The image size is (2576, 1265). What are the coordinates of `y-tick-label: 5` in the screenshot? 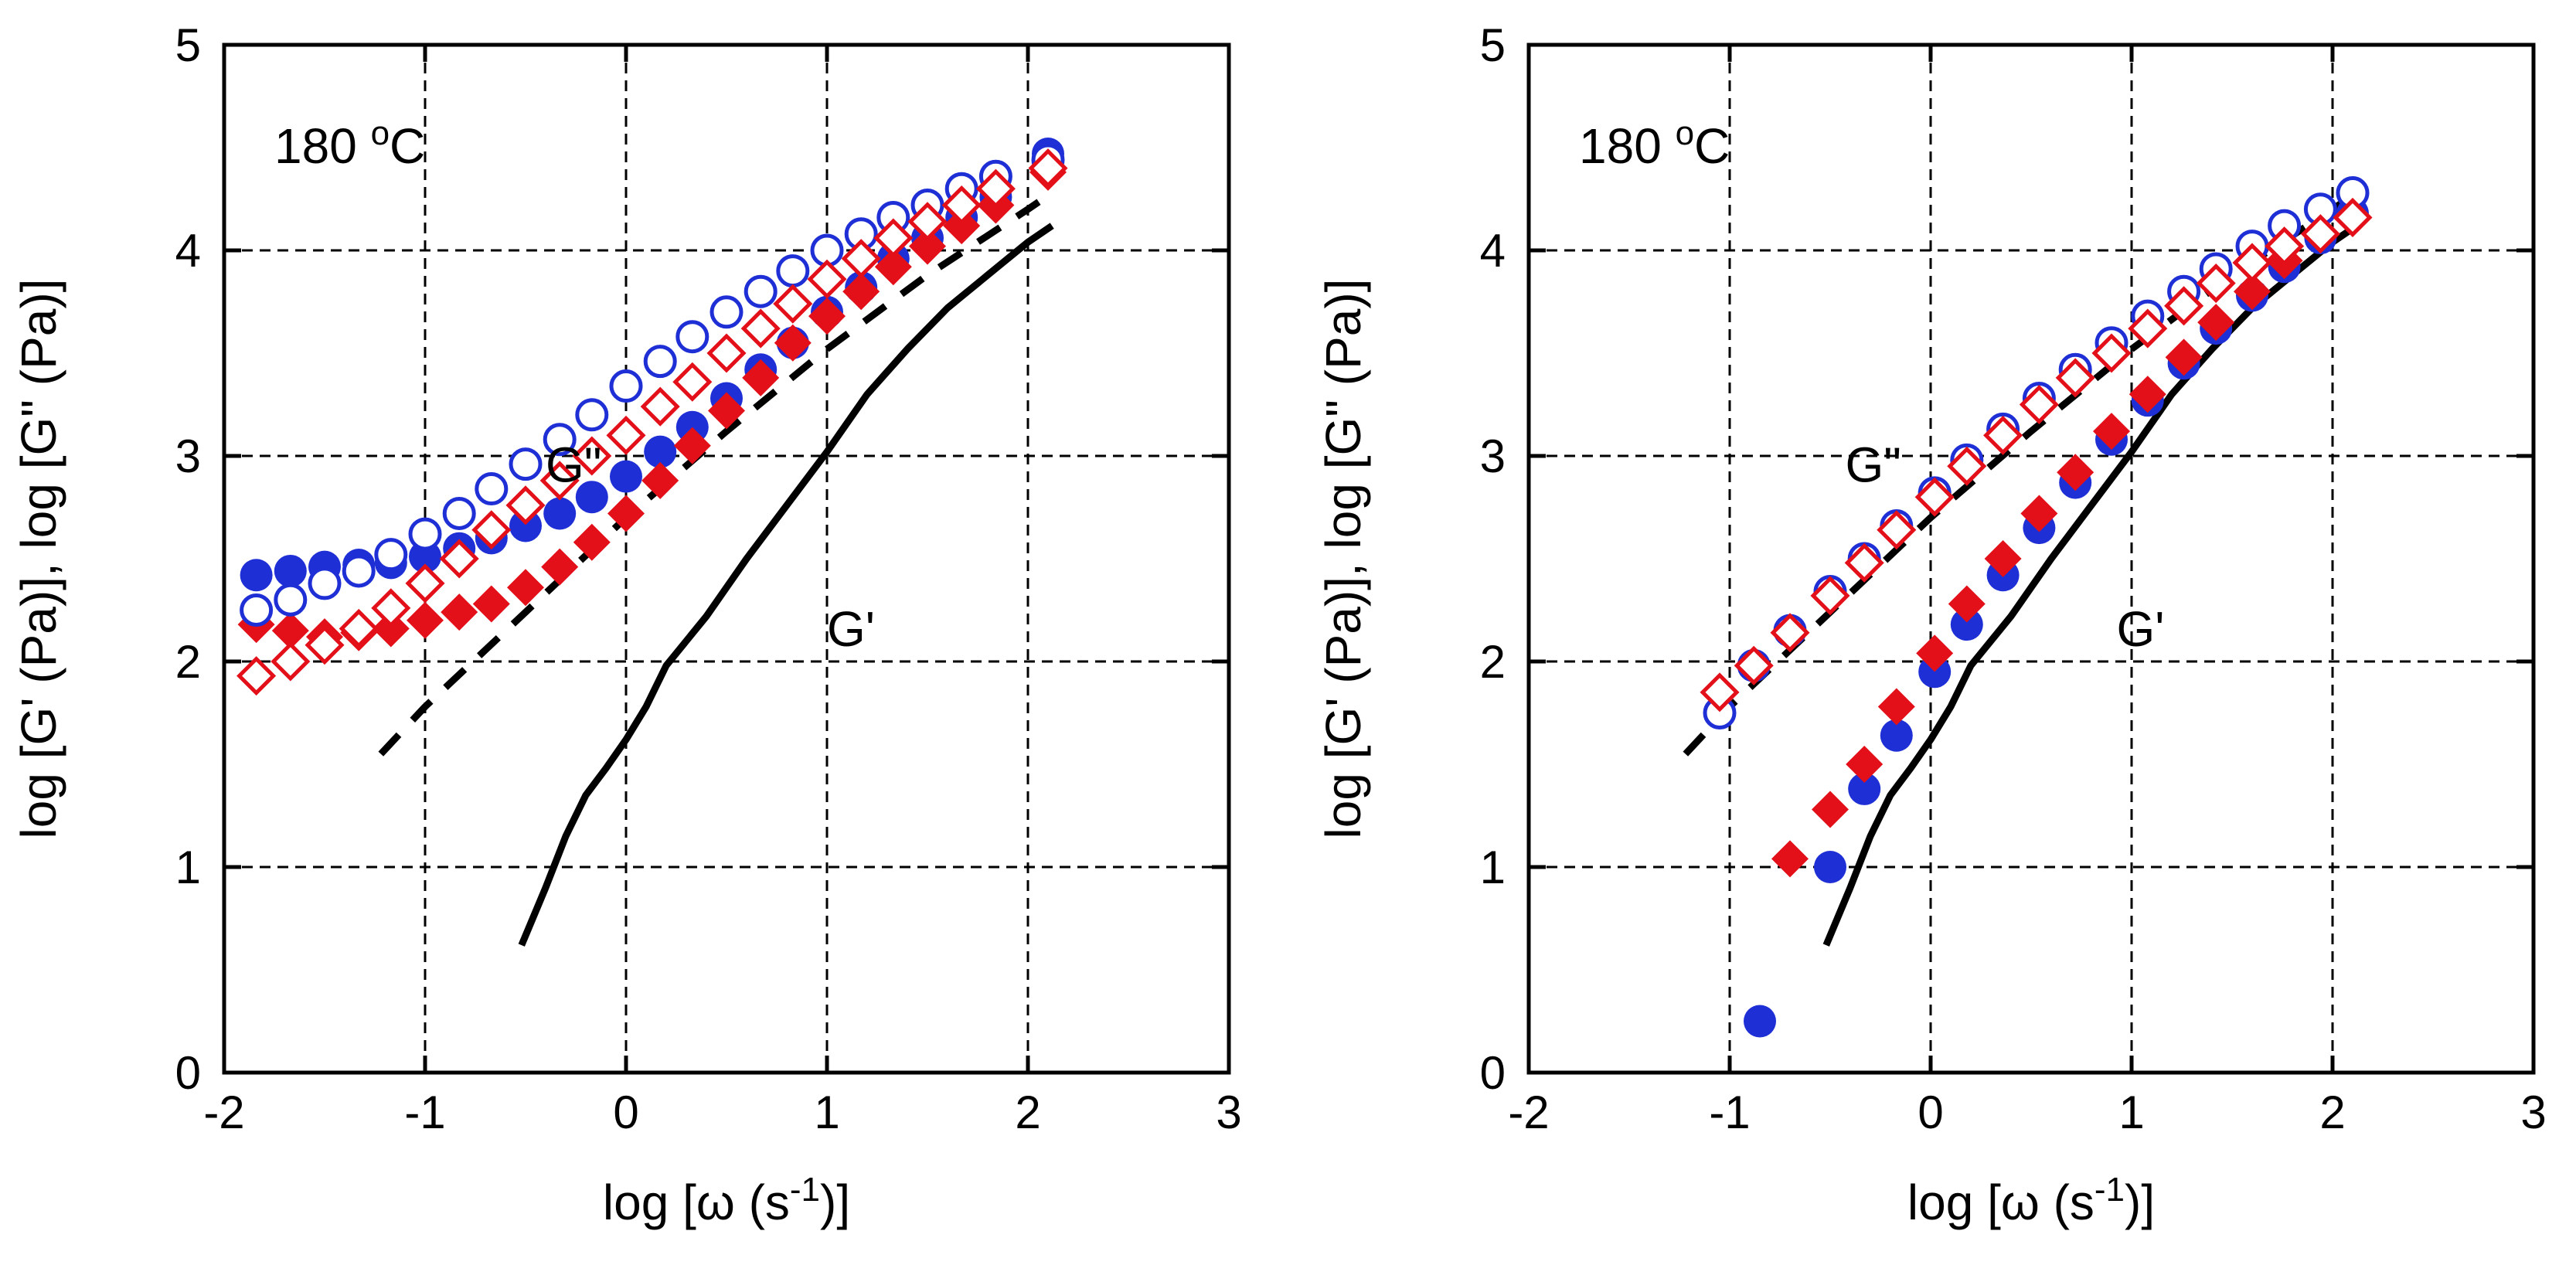 It's located at (188, 45).